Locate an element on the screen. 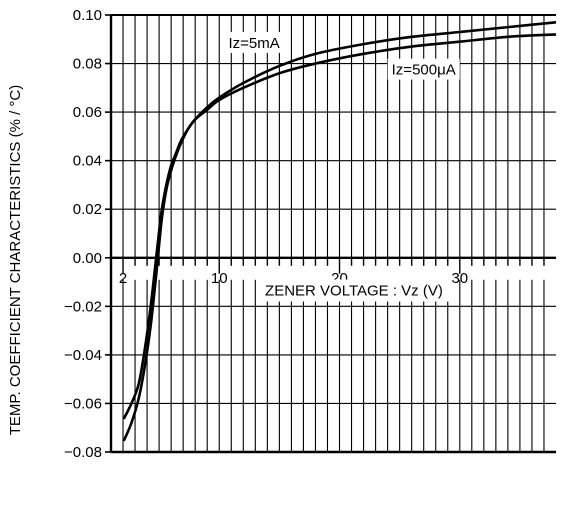 Image resolution: width=561 pixels, height=519 pixels. x-tick-label: 2 is located at coordinates (123, 278).